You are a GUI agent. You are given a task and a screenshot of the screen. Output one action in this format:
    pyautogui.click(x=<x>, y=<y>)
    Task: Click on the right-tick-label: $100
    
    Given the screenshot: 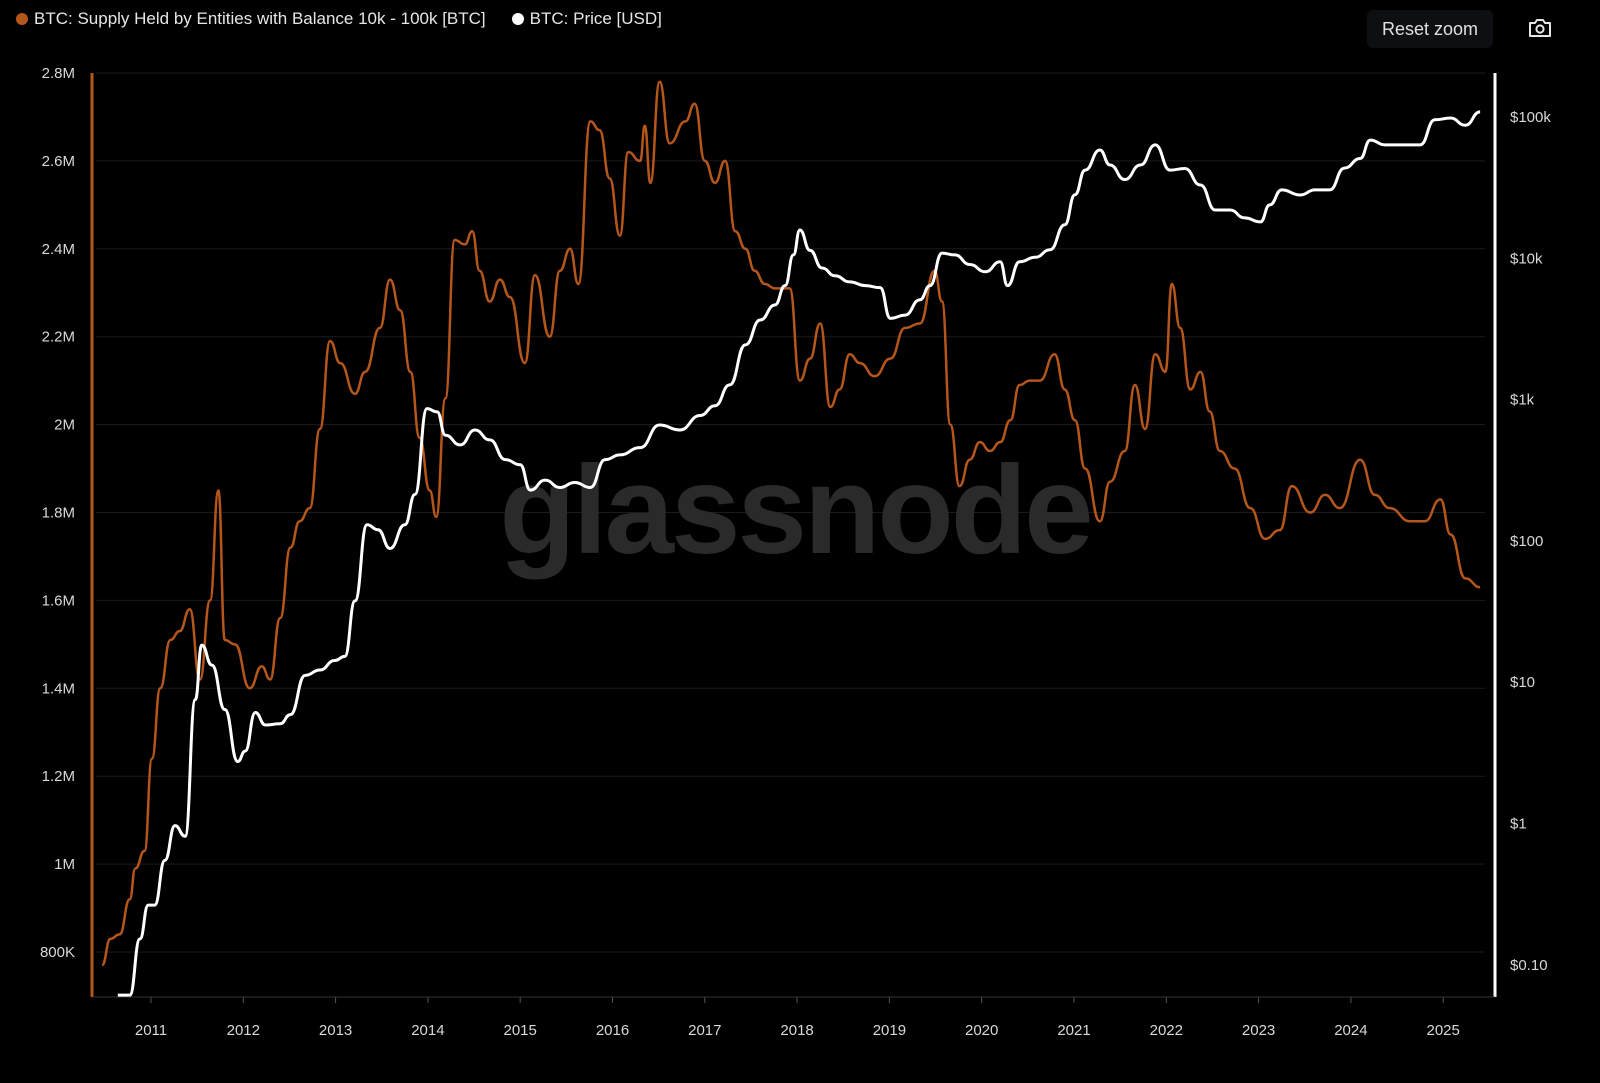 What is the action you would take?
    pyautogui.click(x=1526, y=541)
    